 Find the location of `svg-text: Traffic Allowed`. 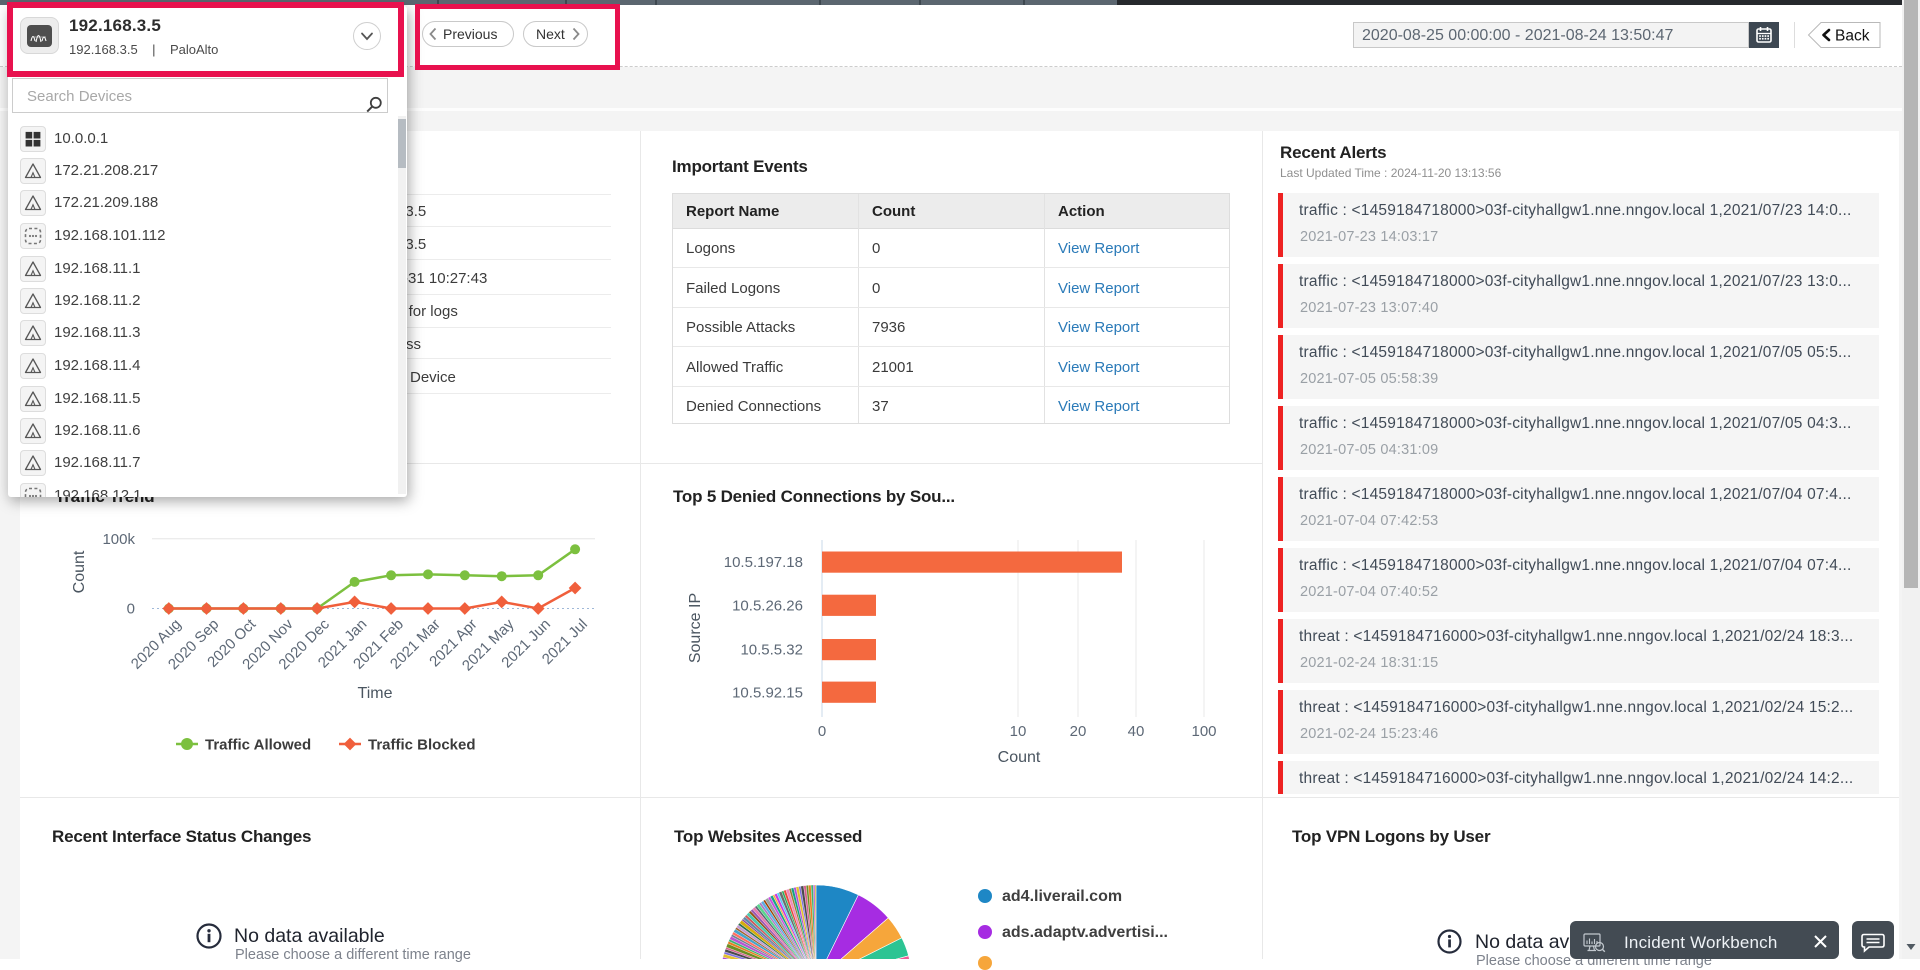

svg-text: Traffic Allowed is located at coordinates (258, 745).